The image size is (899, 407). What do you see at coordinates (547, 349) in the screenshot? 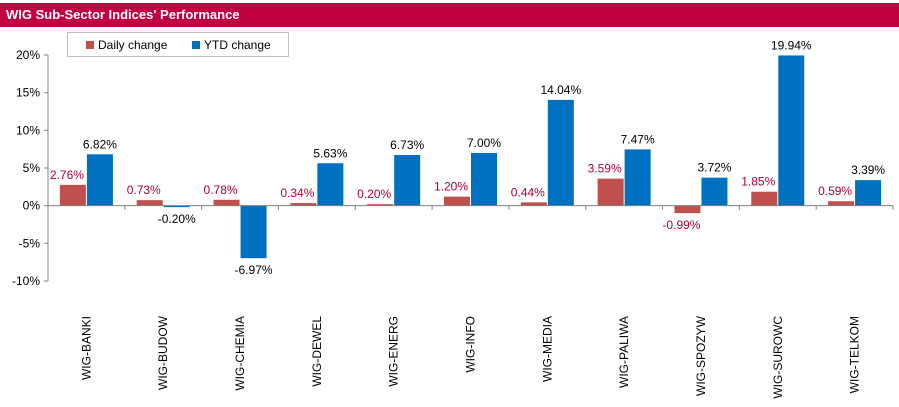
I see `x-category-label: WIG-MEDIA` at bounding box center [547, 349].